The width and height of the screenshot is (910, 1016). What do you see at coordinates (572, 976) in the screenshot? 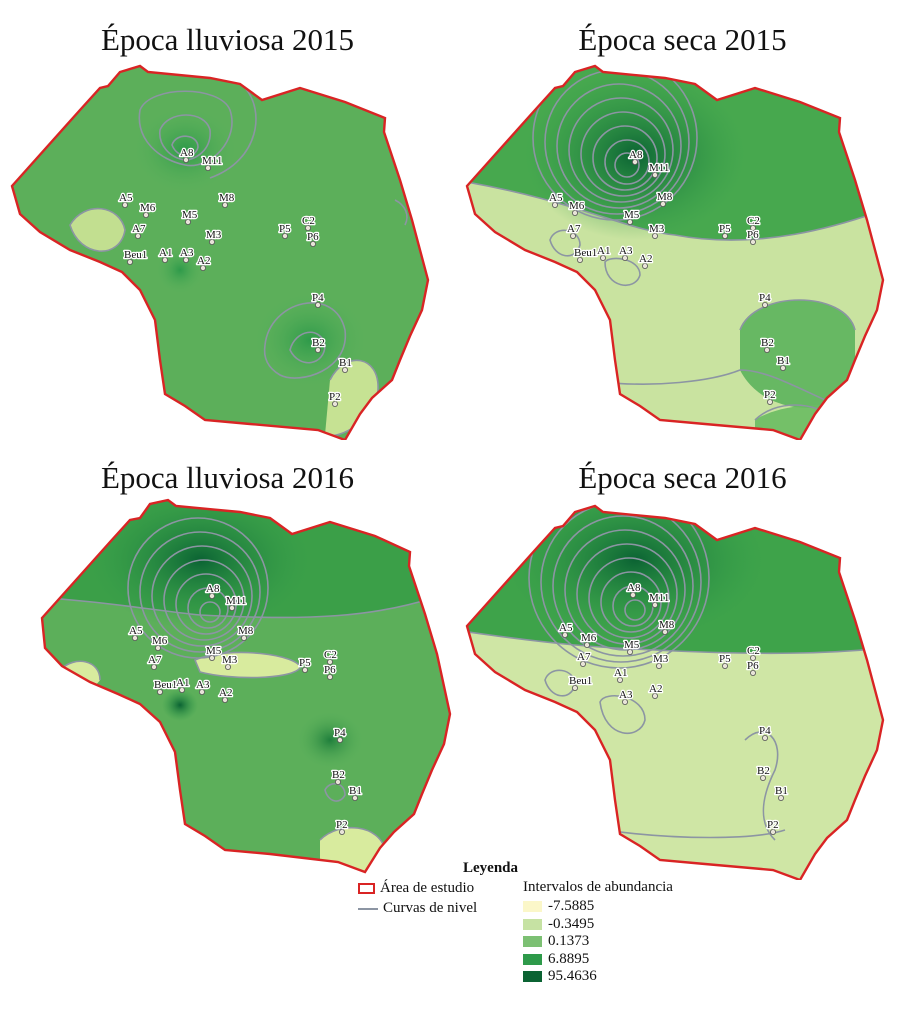
I see `class-label: 95.4636` at bounding box center [572, 976].